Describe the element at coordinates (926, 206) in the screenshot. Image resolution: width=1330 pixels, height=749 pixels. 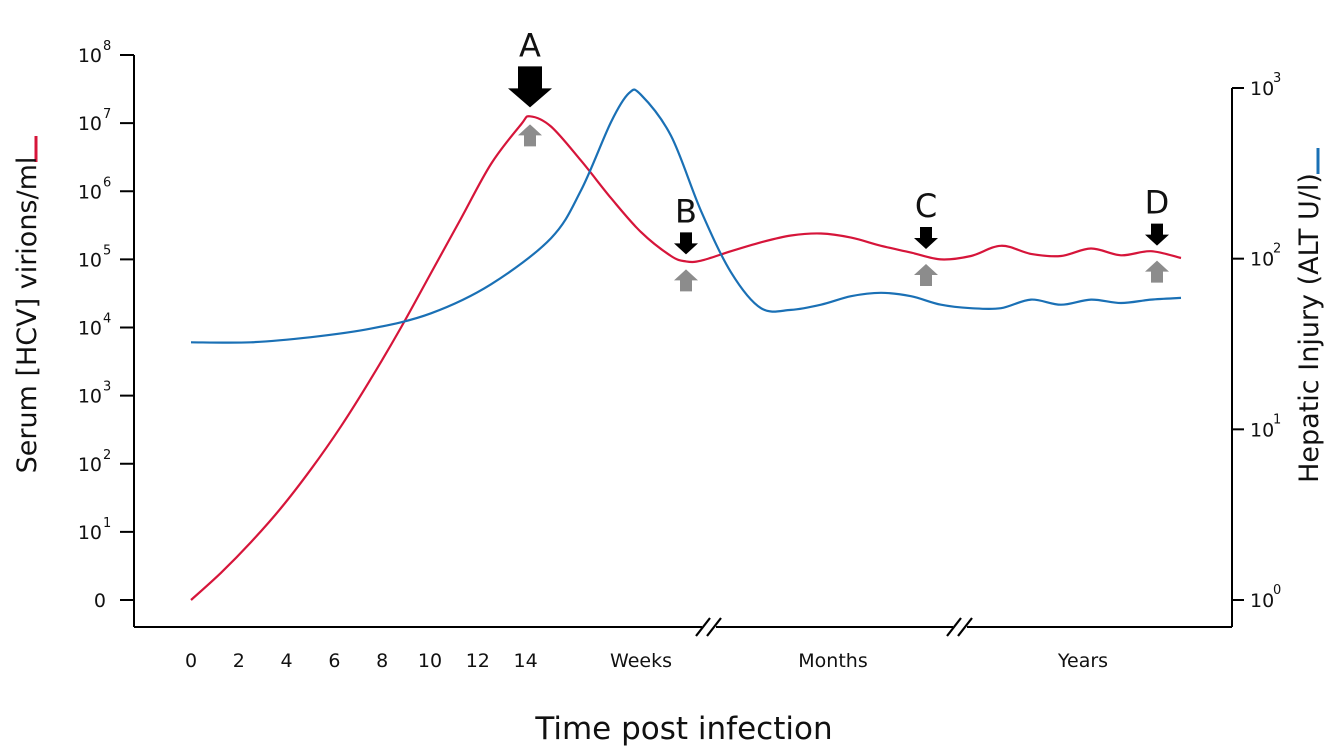
I see `marker-label-c: C` at that location.